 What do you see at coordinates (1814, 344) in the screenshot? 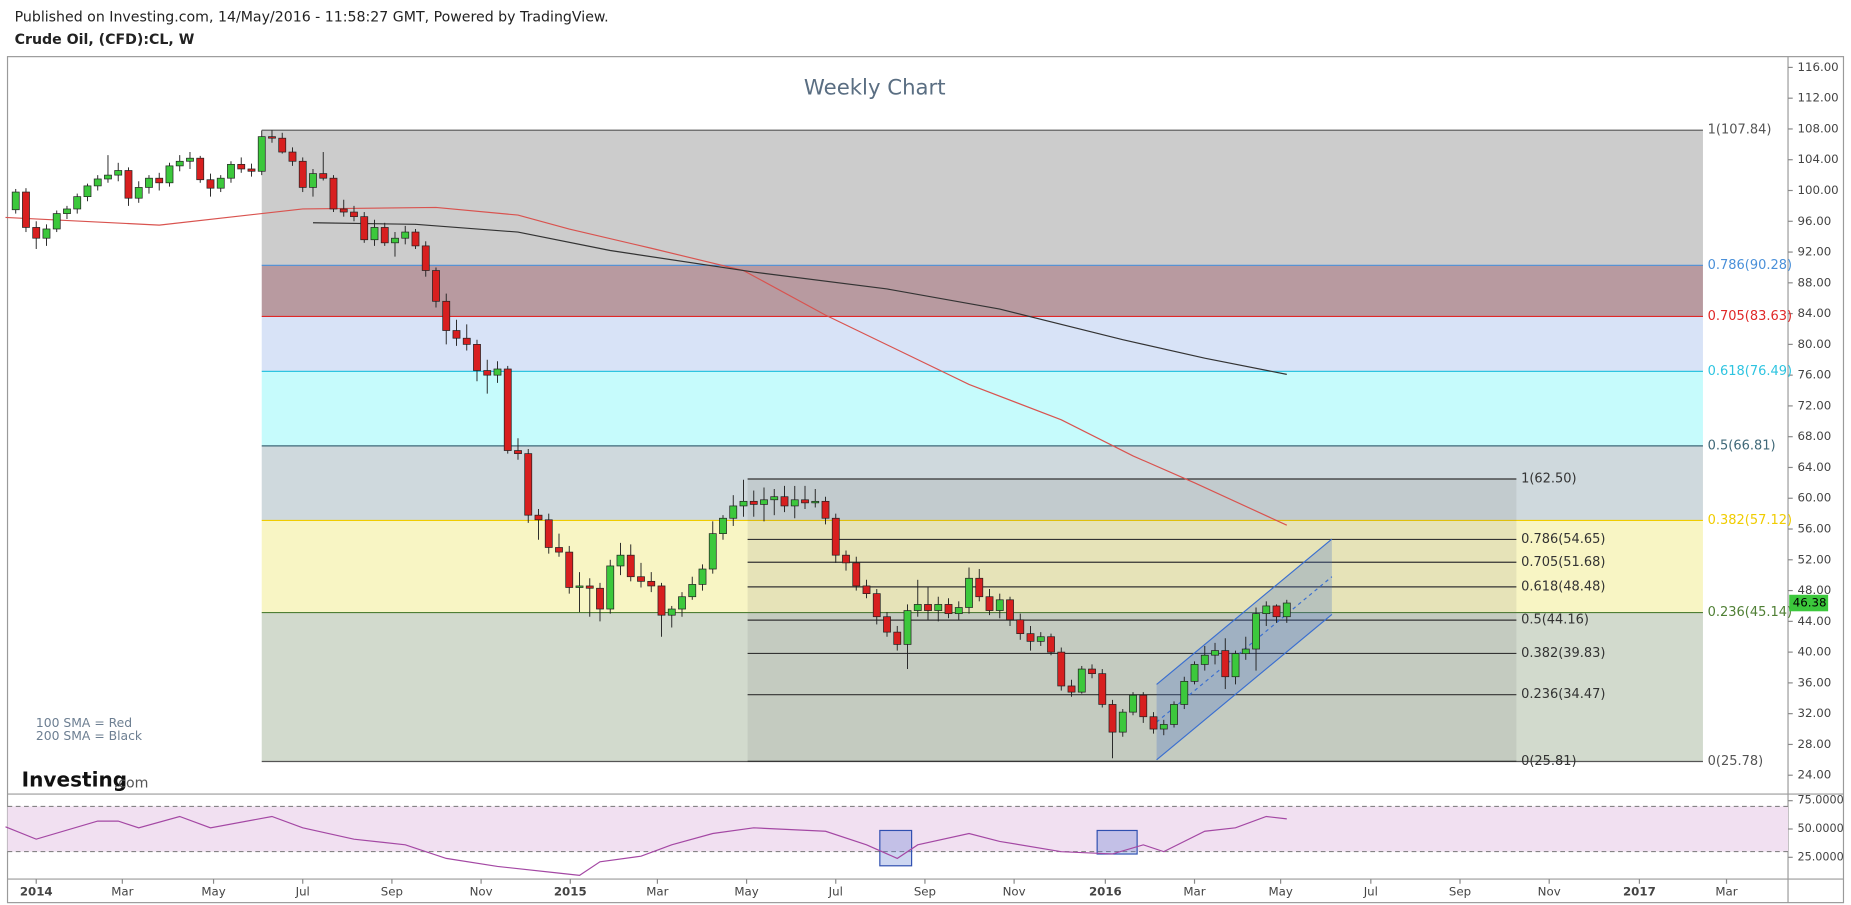
I see `y-tick-label: 80.00` at bounding box center [1814, 344].